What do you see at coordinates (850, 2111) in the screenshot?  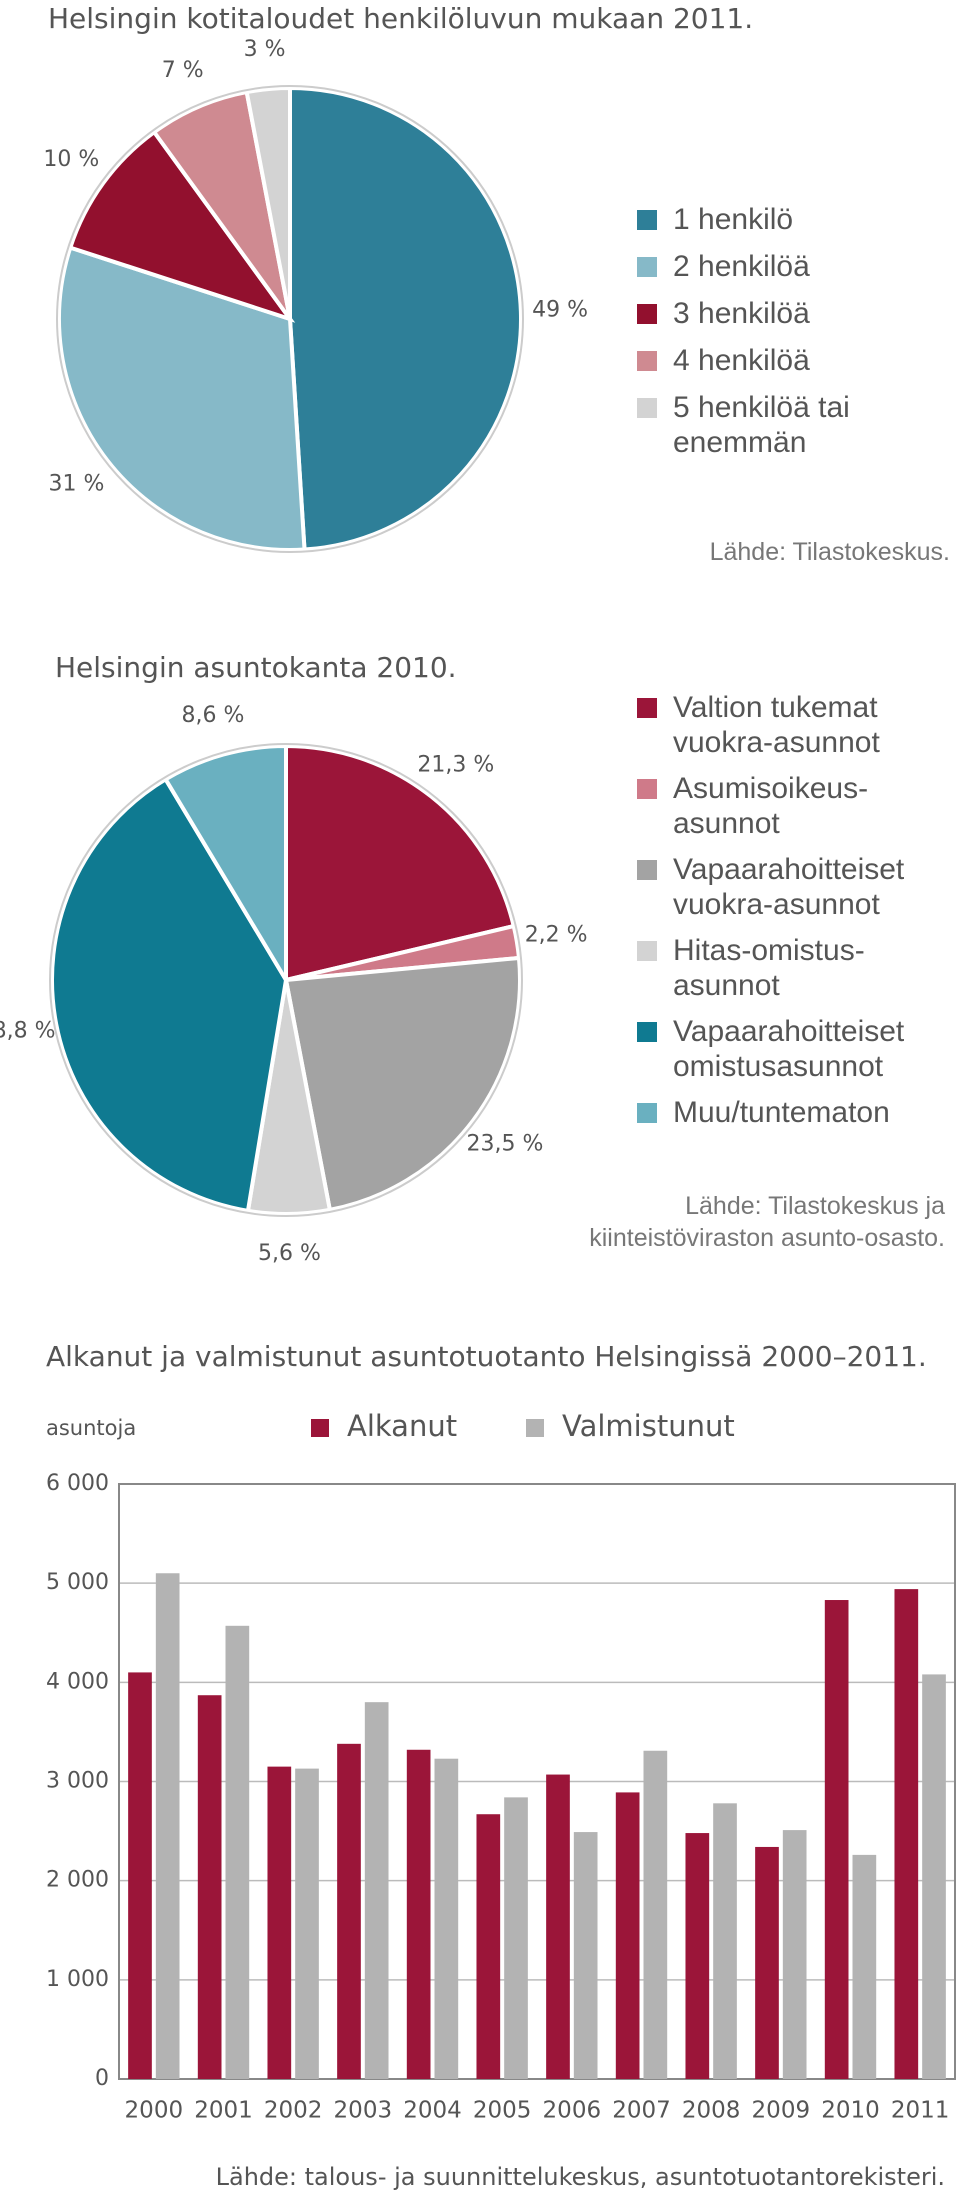 I see `x-tick-label: 2010` at bounding box center [850, 2111].